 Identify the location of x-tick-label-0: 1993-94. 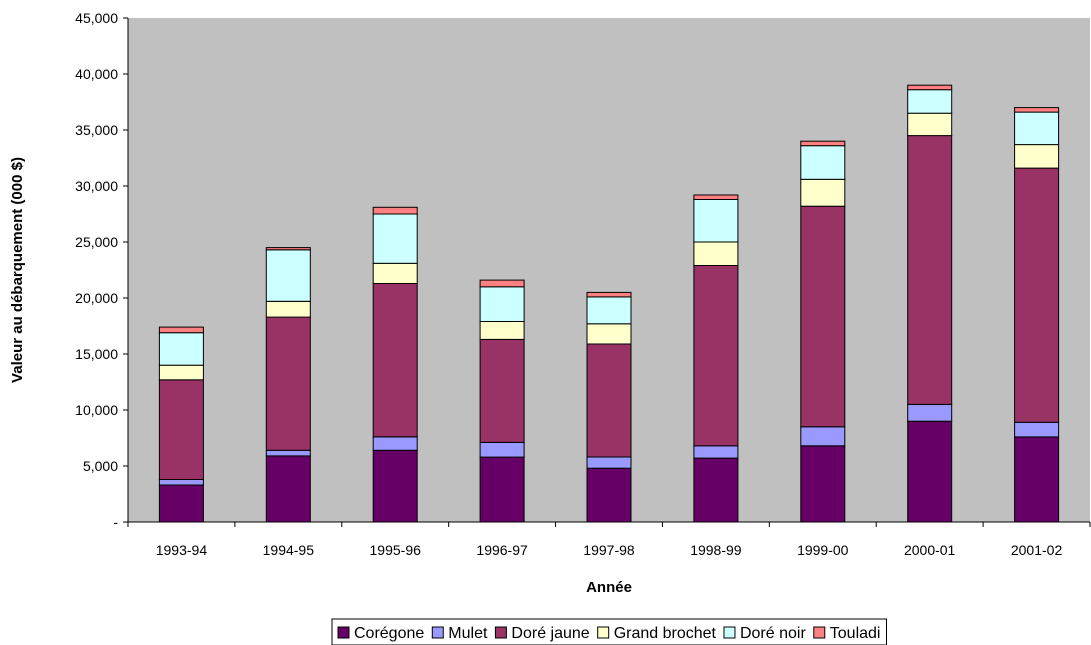
(182, 550).